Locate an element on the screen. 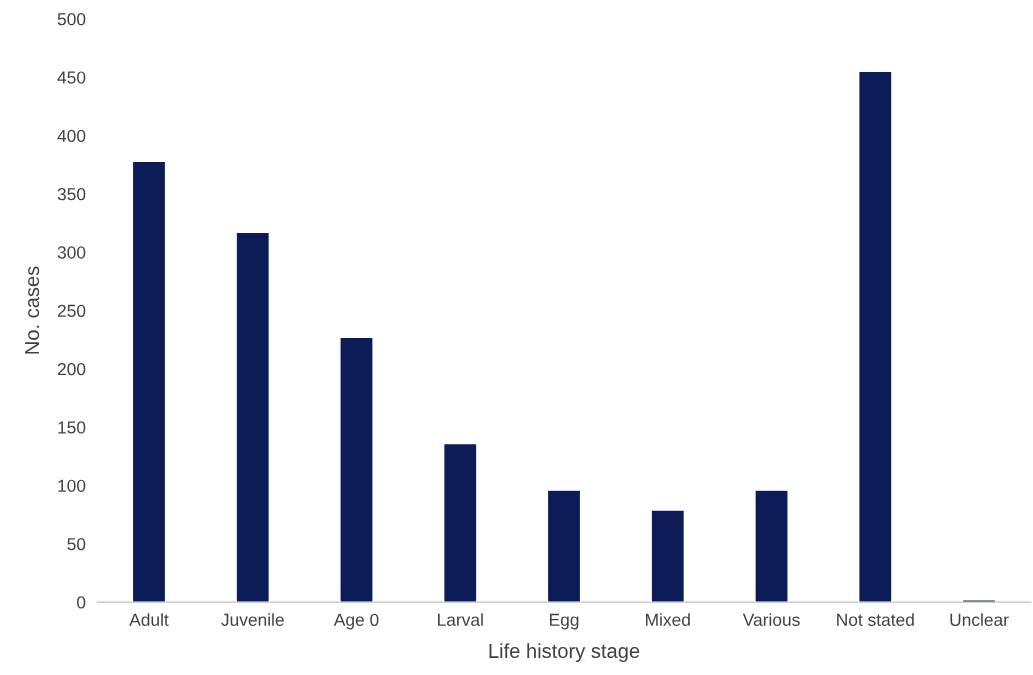 The height and width of the screenshot is (675, 1033). x-tick-label: Adult is located at coordinates (149, 619).